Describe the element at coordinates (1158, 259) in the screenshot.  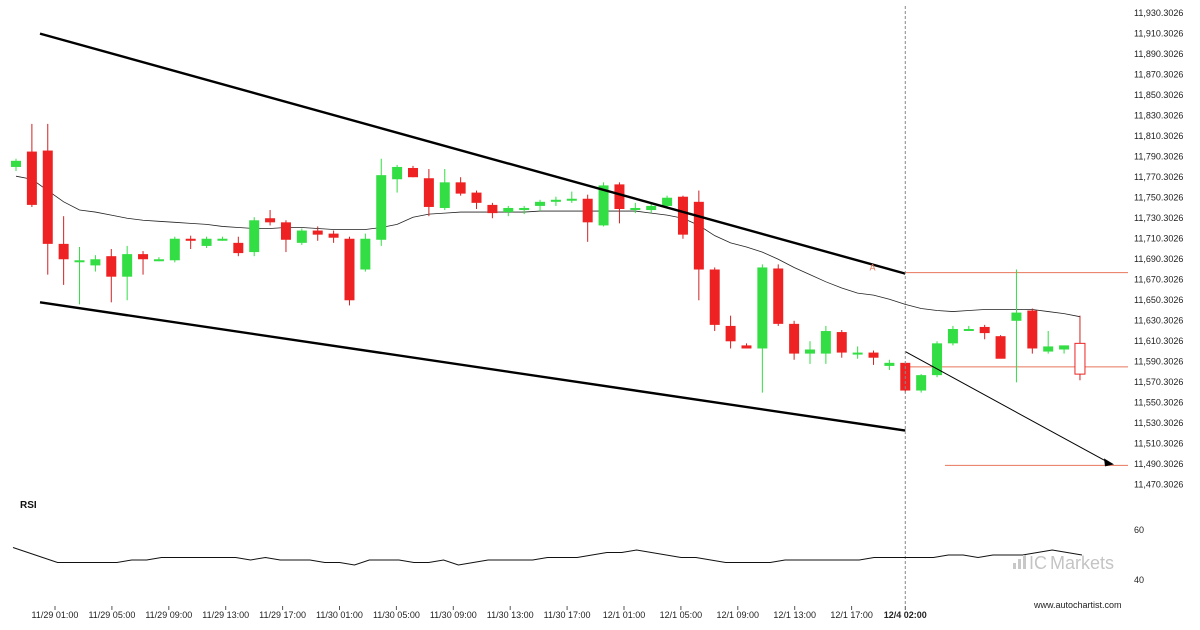
I see `y-tick-label: 11,690.3026` at that location.